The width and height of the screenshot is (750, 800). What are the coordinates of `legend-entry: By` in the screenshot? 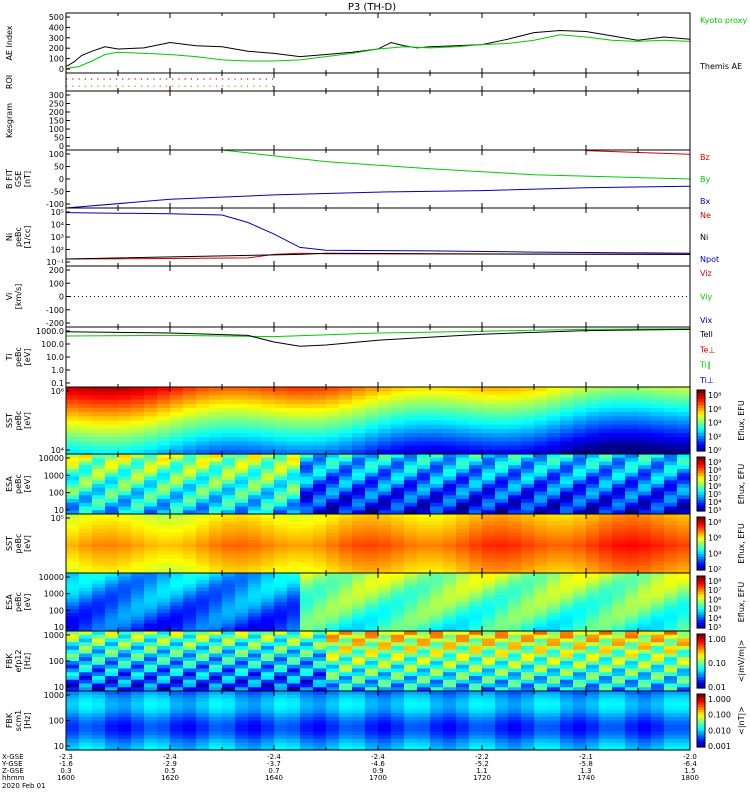 It's located at (705, 179).